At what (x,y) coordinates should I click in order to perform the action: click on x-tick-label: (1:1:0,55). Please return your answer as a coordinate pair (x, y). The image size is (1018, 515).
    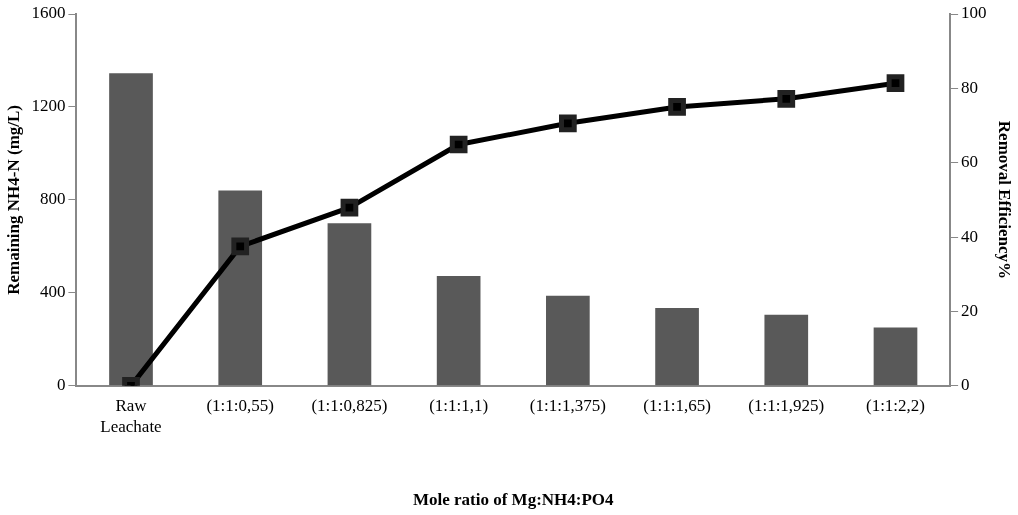
    Looking at the image, I should click on (240, 406).